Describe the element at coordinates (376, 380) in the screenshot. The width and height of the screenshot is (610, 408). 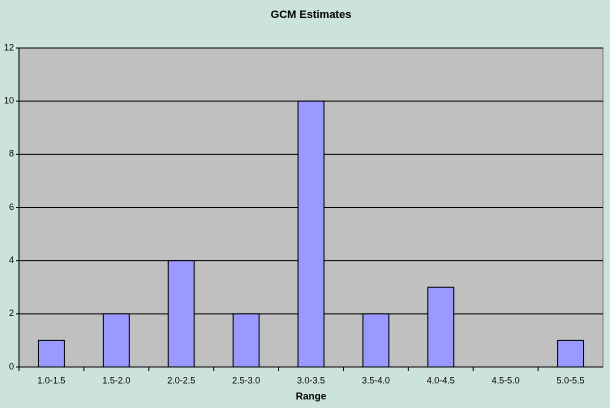
I see `x-tick-label: 3.5-4.0` at that location.